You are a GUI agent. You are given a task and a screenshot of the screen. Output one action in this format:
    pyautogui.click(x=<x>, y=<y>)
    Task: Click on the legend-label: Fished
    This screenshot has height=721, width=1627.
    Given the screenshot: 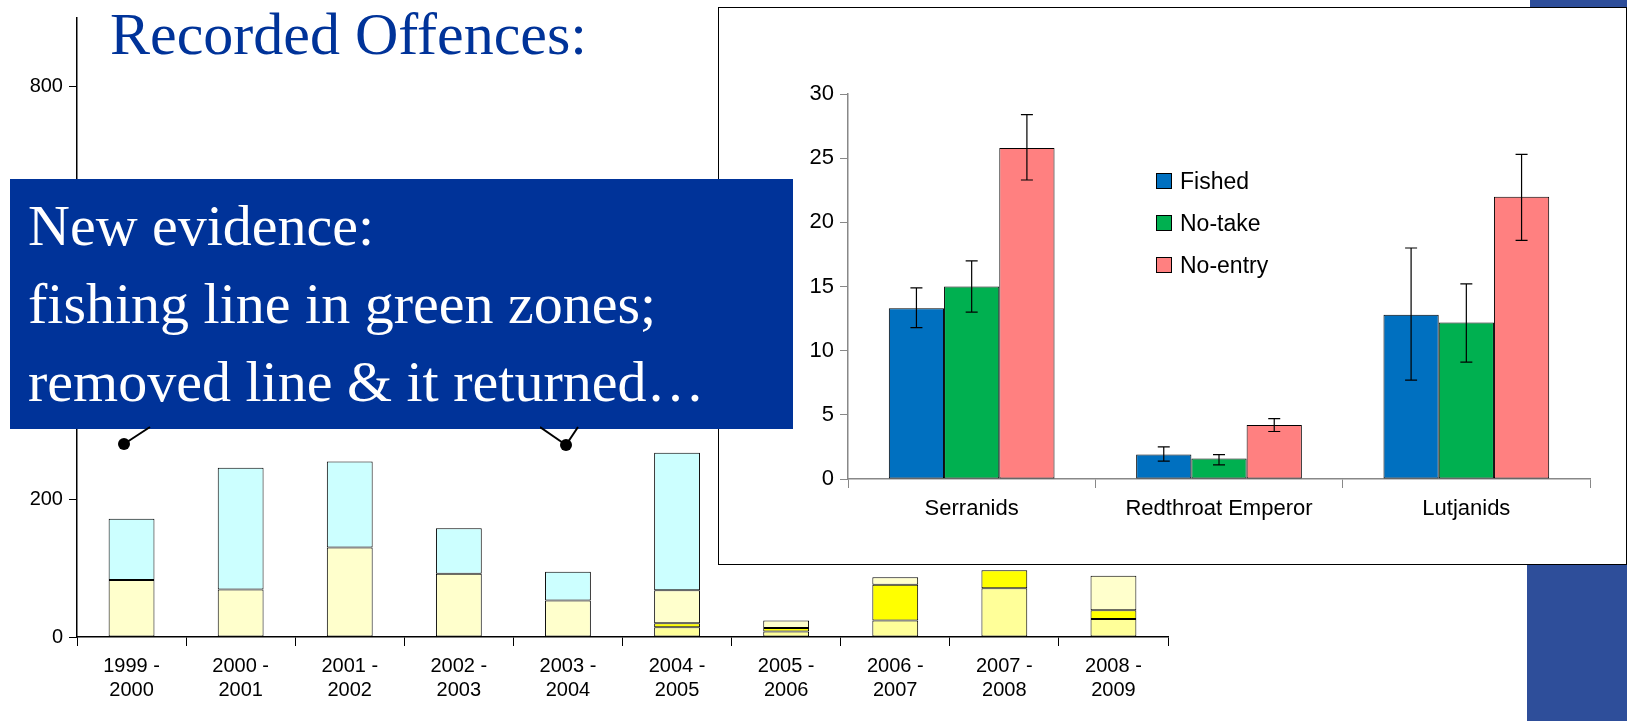 What is the action you would take?
    pyautogui.click(x=1215, y=181)
    